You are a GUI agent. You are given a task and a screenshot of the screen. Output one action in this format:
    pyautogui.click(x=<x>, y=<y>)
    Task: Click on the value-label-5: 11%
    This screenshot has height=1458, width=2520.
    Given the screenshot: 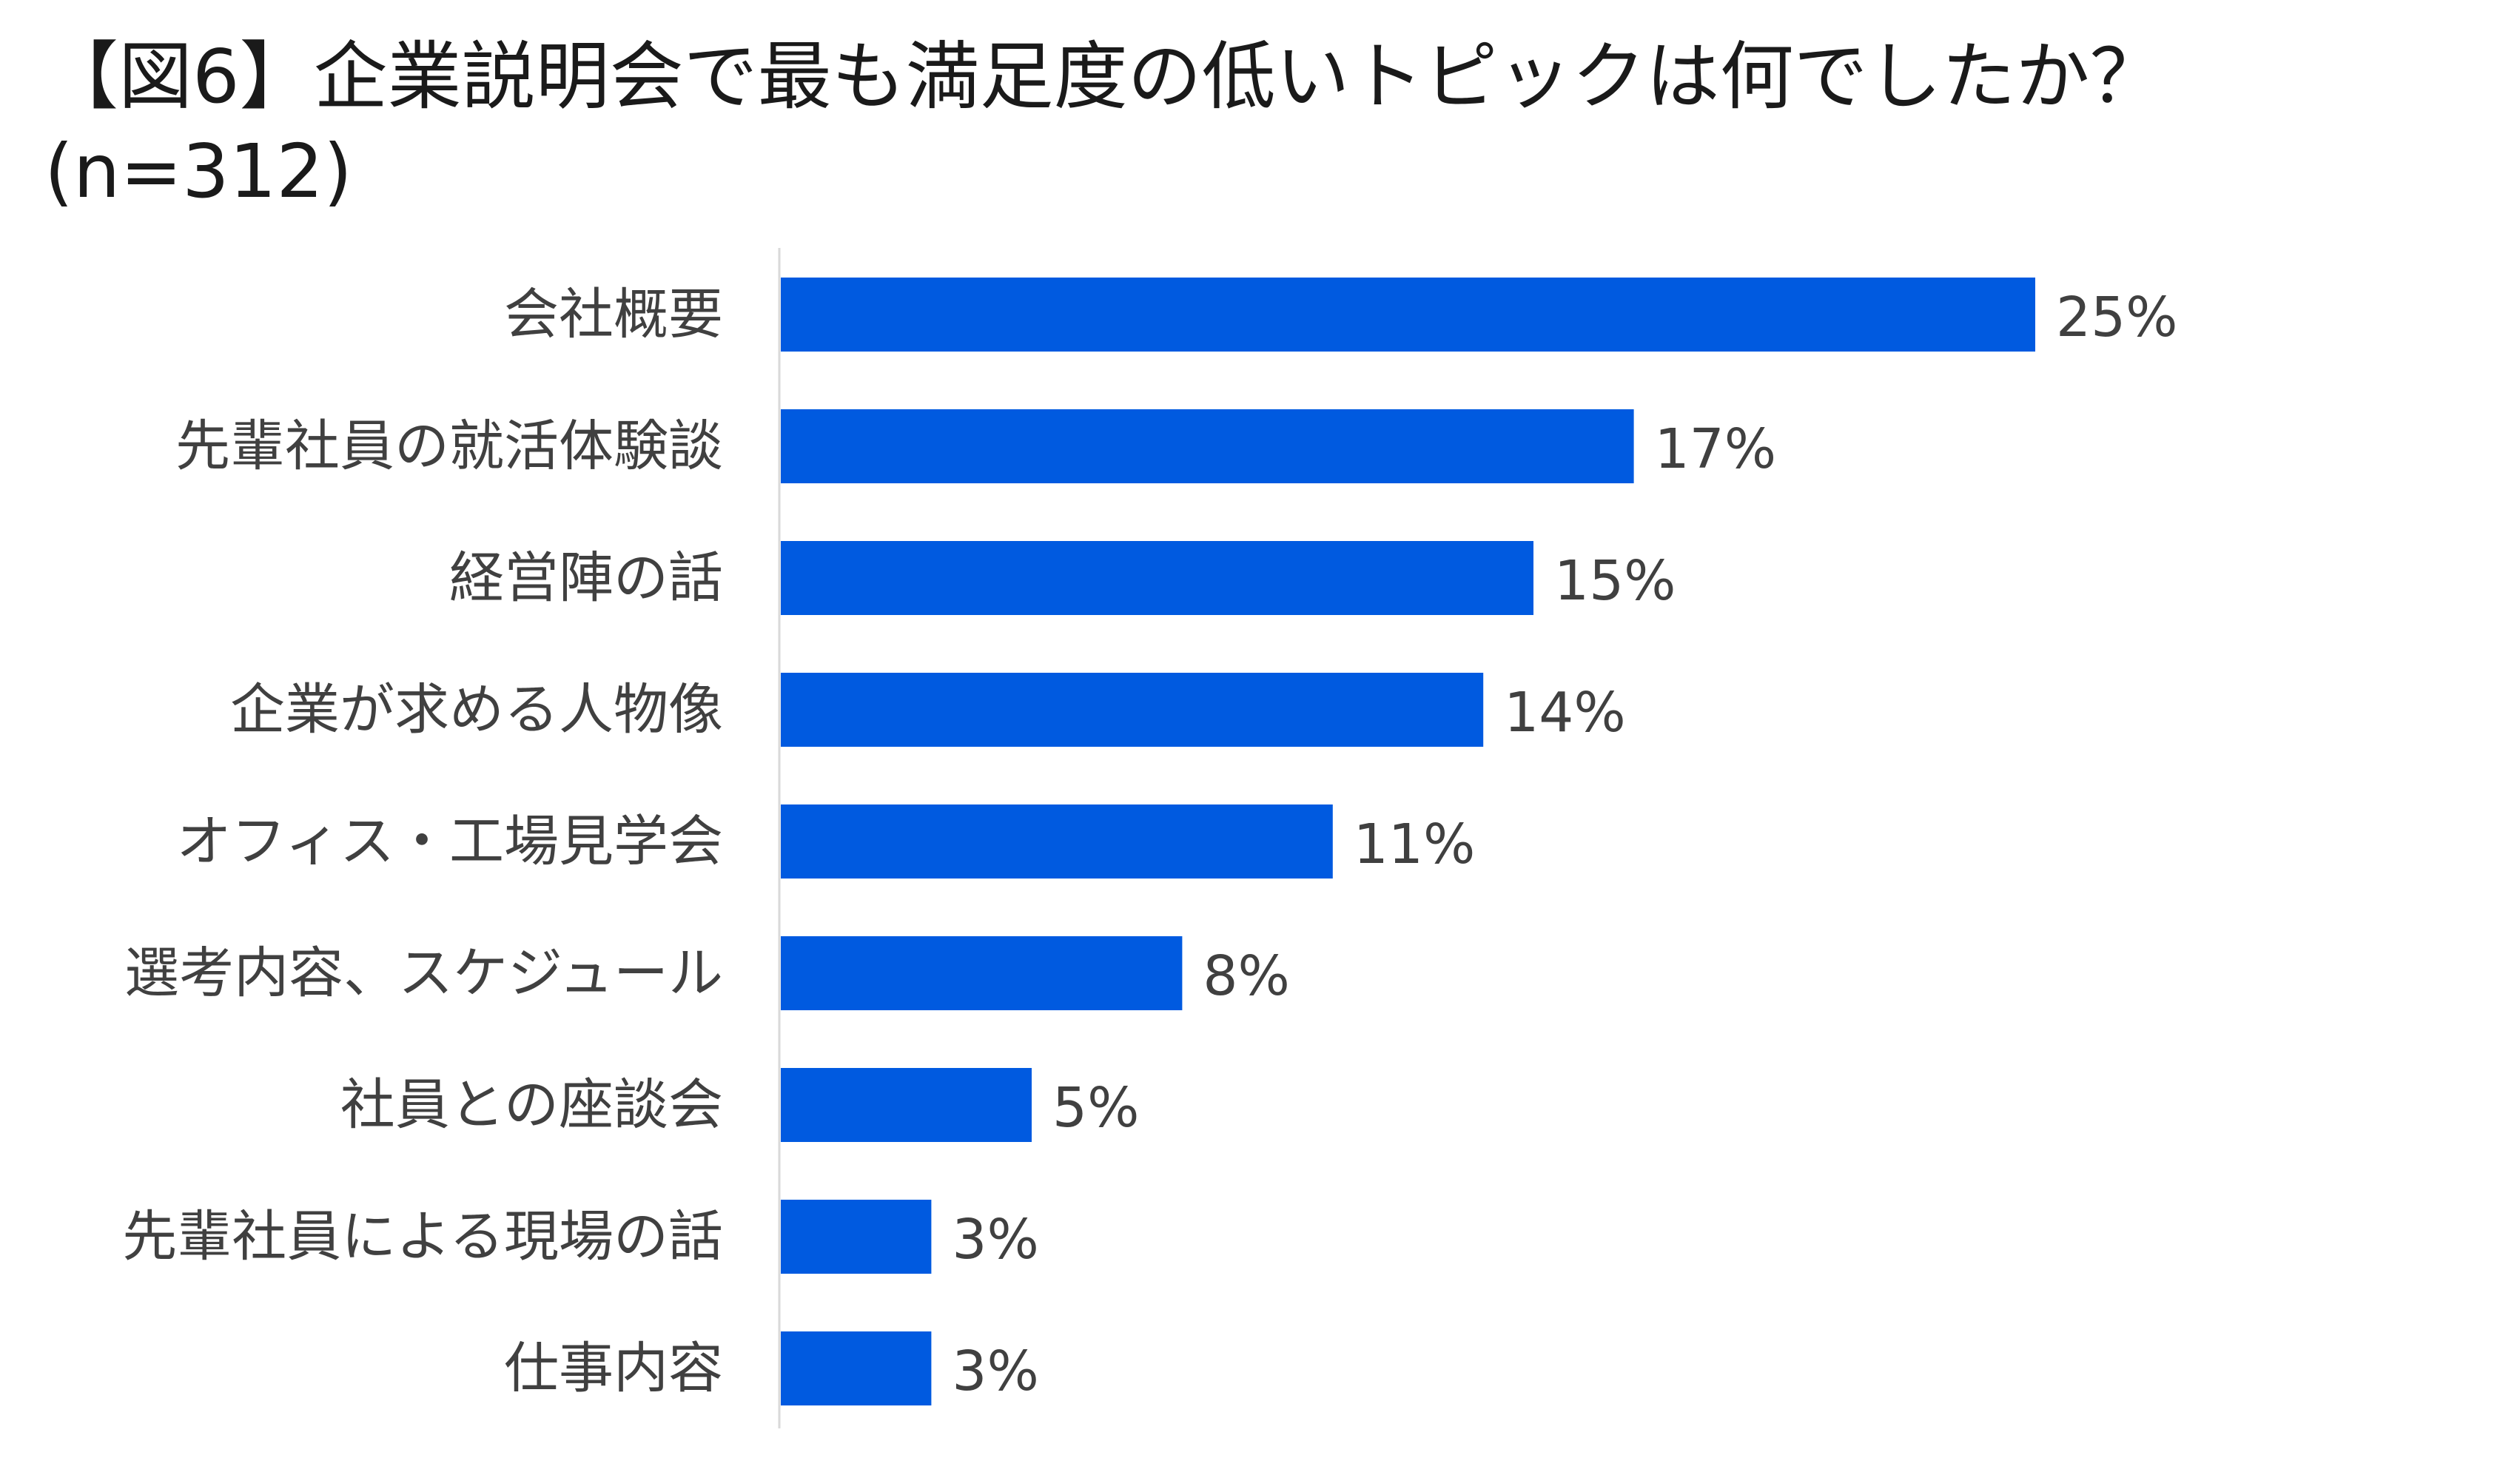 What is the action you would take?
    pyautogui.click(x=1414, y=844)
    